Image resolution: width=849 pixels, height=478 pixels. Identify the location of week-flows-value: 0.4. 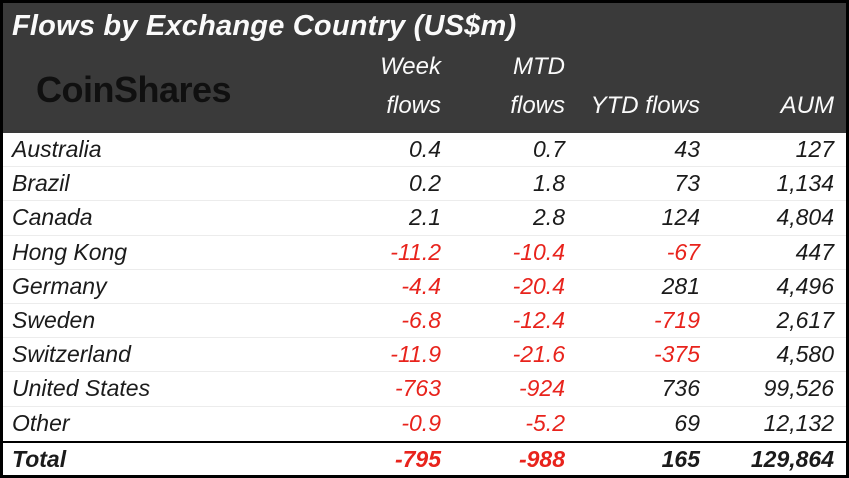
(425, 149).